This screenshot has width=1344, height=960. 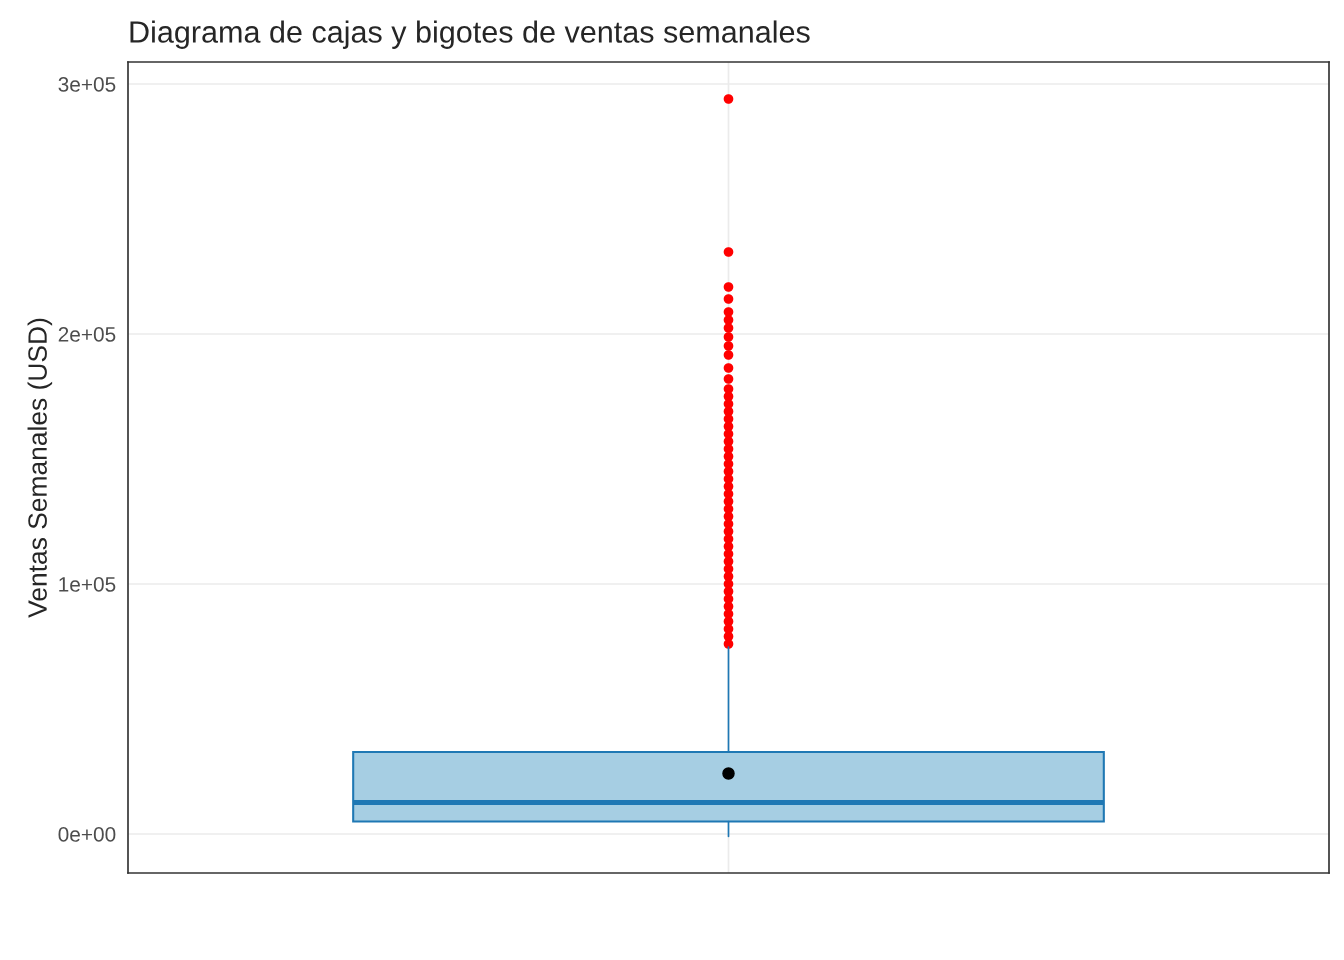 I want to click on y-tick-label: 3e+05, so click(x=87, y=84).